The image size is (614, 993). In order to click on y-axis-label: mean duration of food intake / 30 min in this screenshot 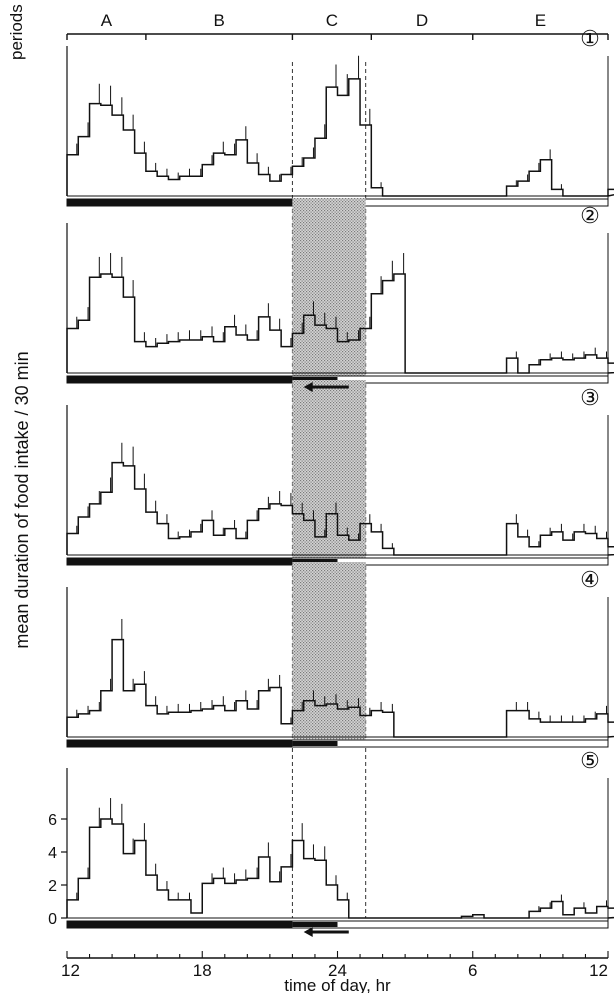, I will do `click(22, 499)`.